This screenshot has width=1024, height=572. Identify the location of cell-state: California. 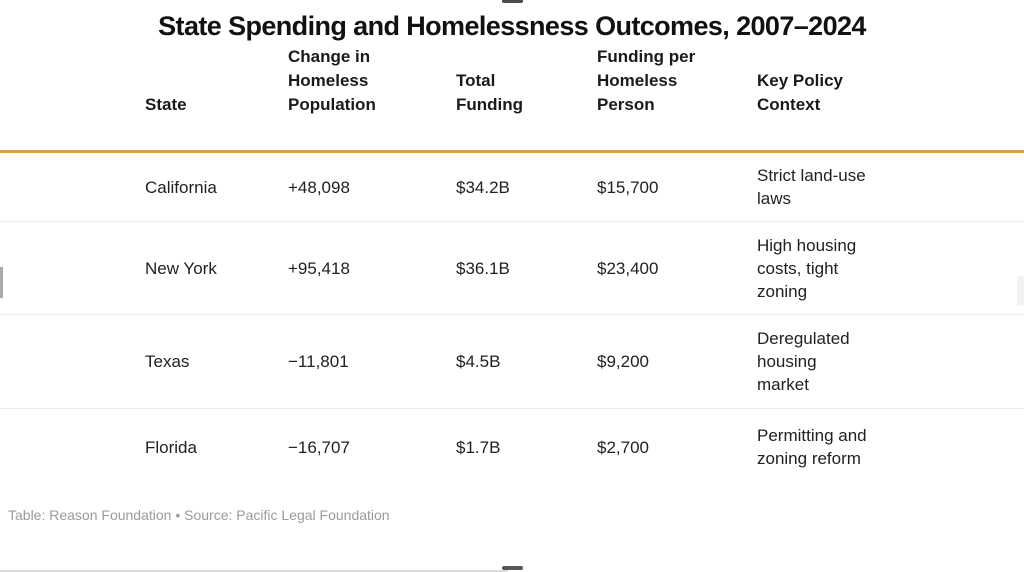
(181, 187).